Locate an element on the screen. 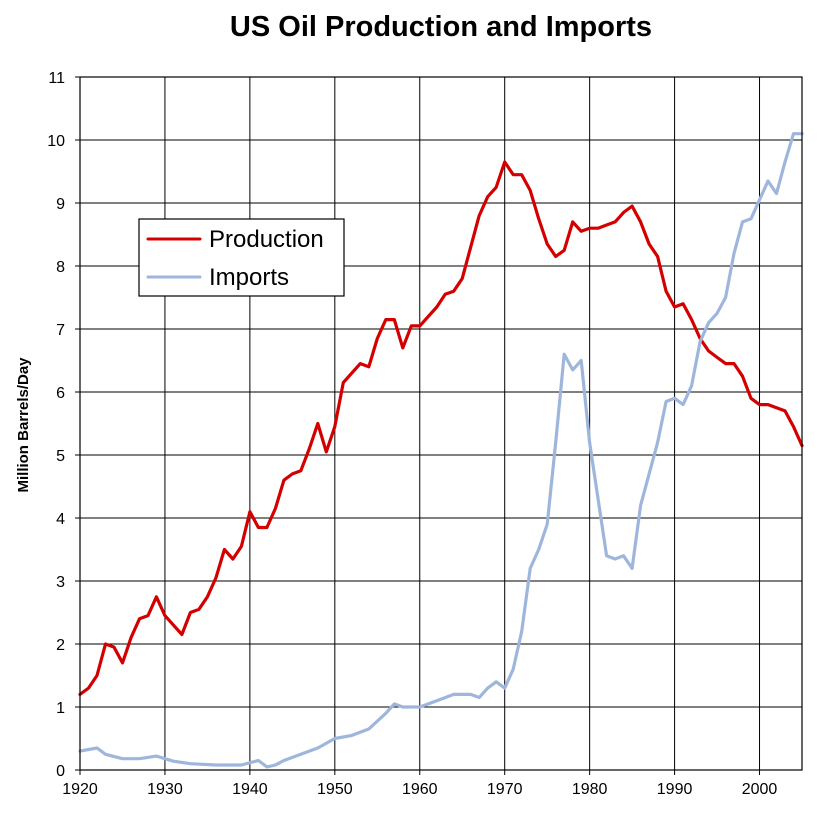 The width and height of the screenshot is (821, 815). x-tick-label: 1950 is located at coordinates (335, 789).